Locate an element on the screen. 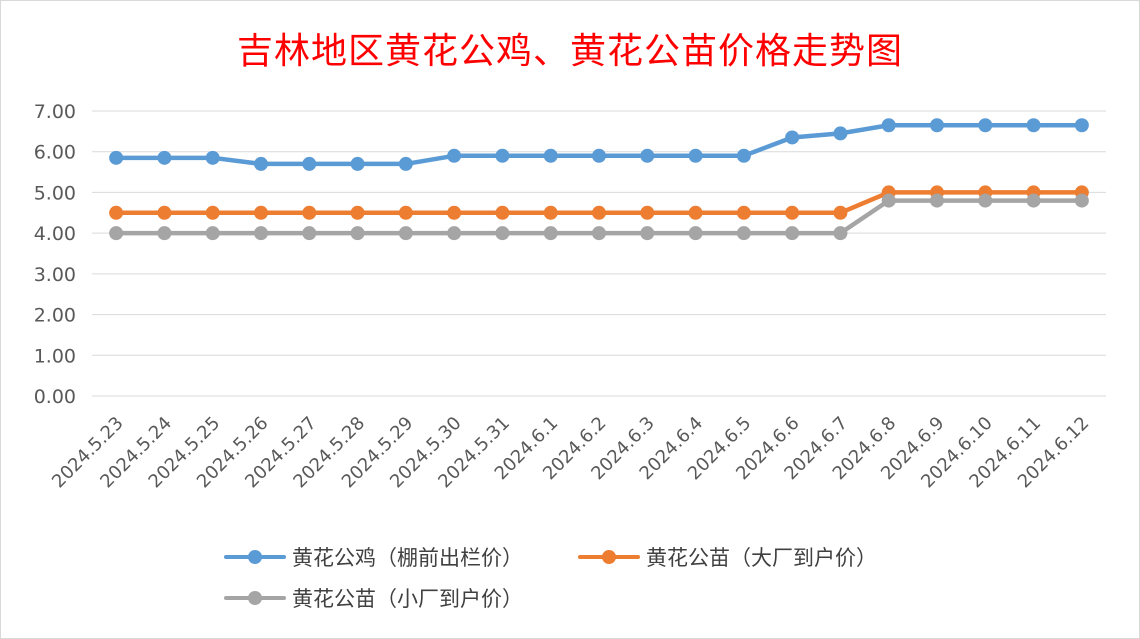  y-tick-label-6: 6.00 is located at coordinates (55, 153).